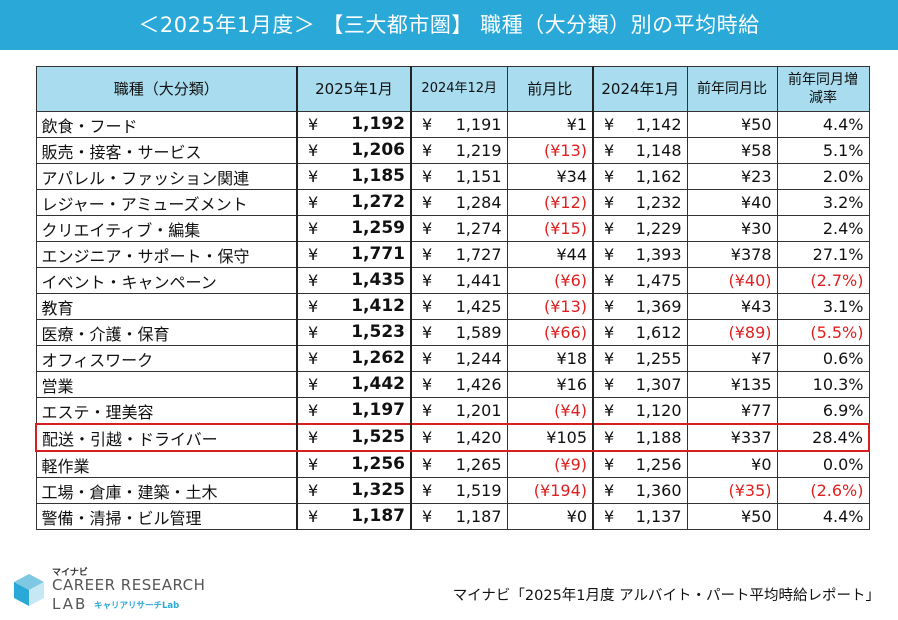 This screenshot has width=898, height=620. What do you see at coordinates (550, 280) in the screenshot?
I see `cell-mom: (¥6)` at bounding box center [550, 280].